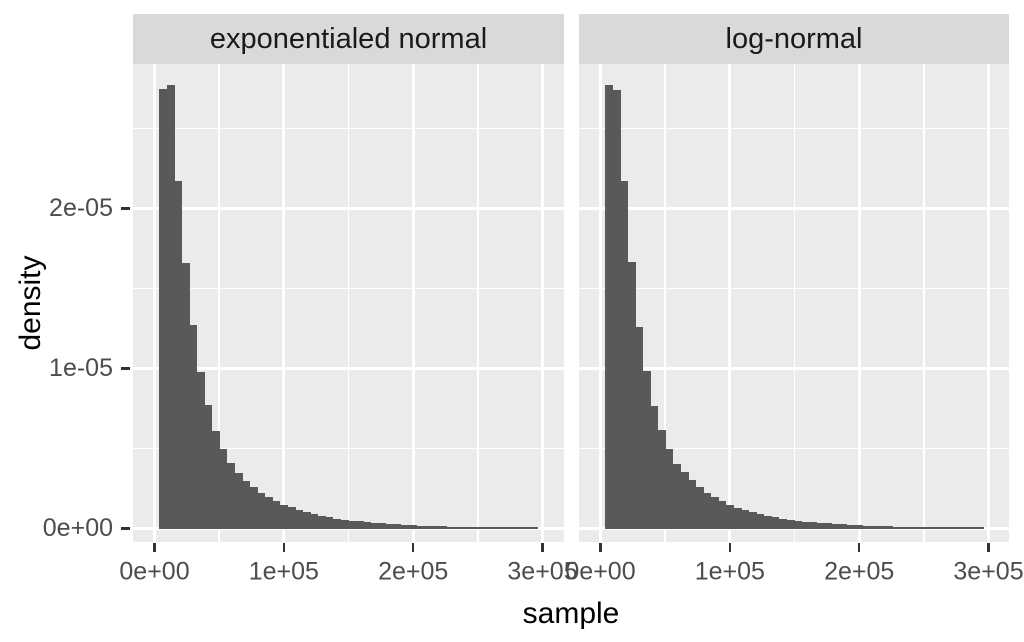 The width and height of the screenshot is (1024, 642). What do you see at coordinates (77, 527) in the screenshot?
I see `y-tick-label: 0e+00` at bounding box center [77, 527].